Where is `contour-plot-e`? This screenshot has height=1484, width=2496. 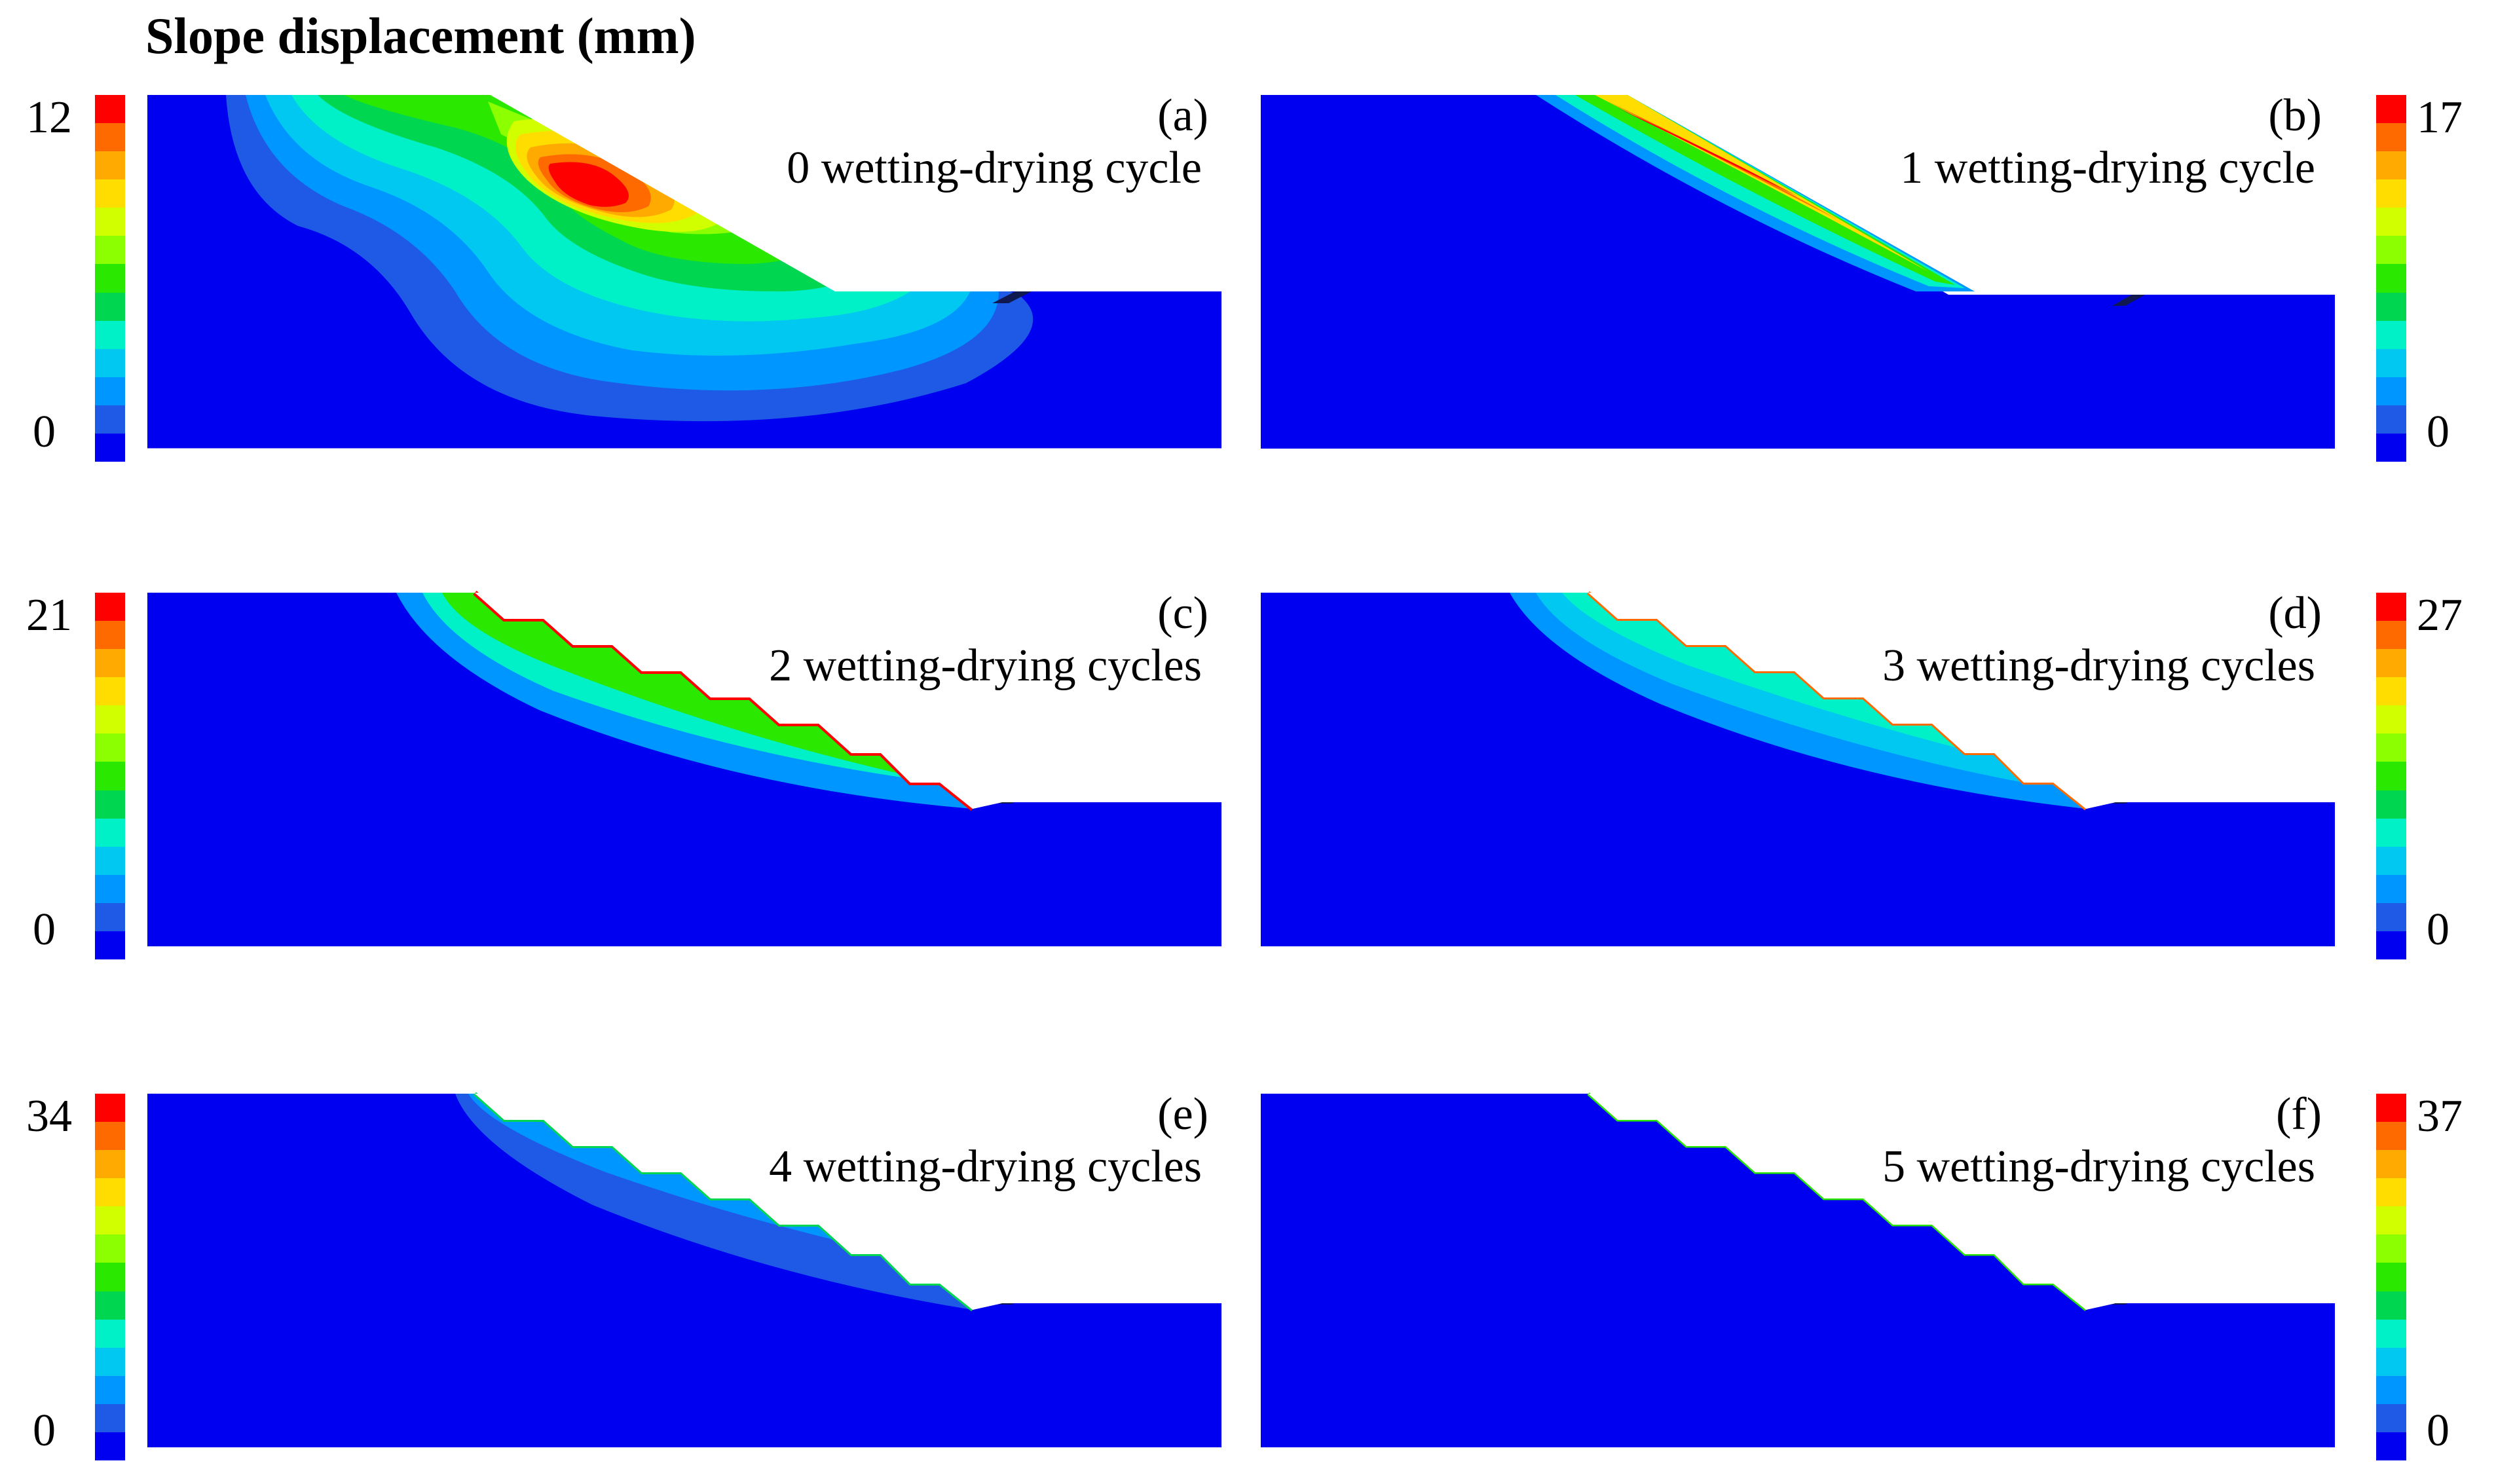 contour-plot-e is located at coordinates (684, 1269).